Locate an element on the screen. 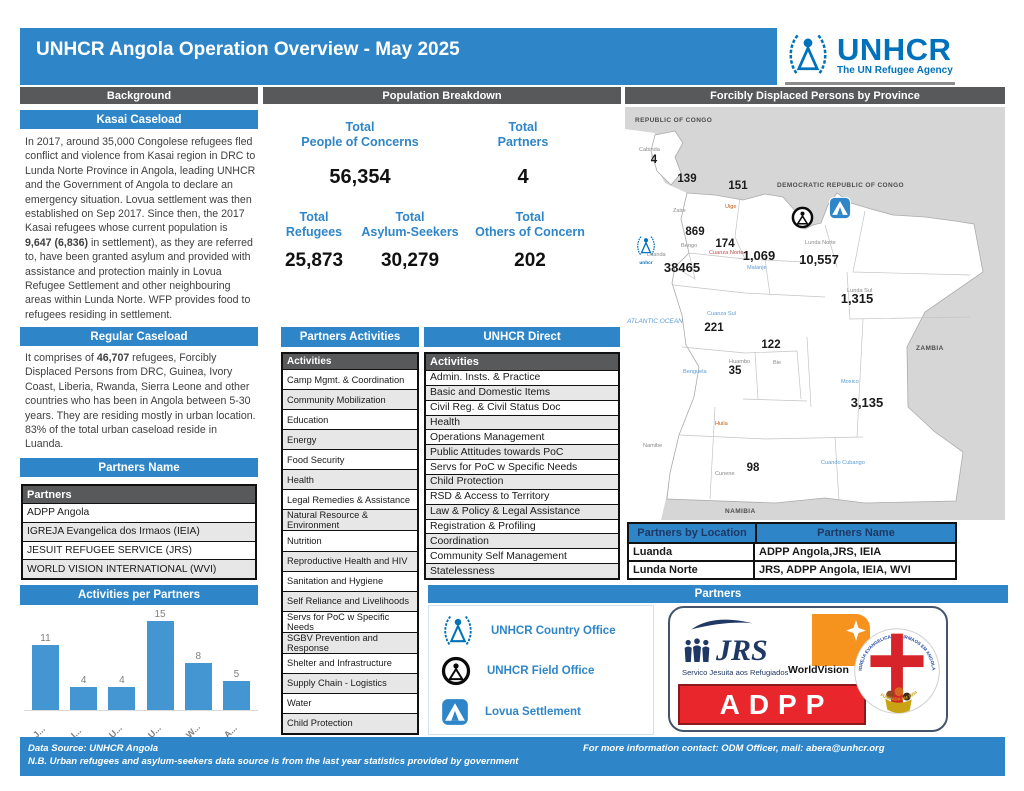  stat-value: 202 is located at coordinates (530, 260).